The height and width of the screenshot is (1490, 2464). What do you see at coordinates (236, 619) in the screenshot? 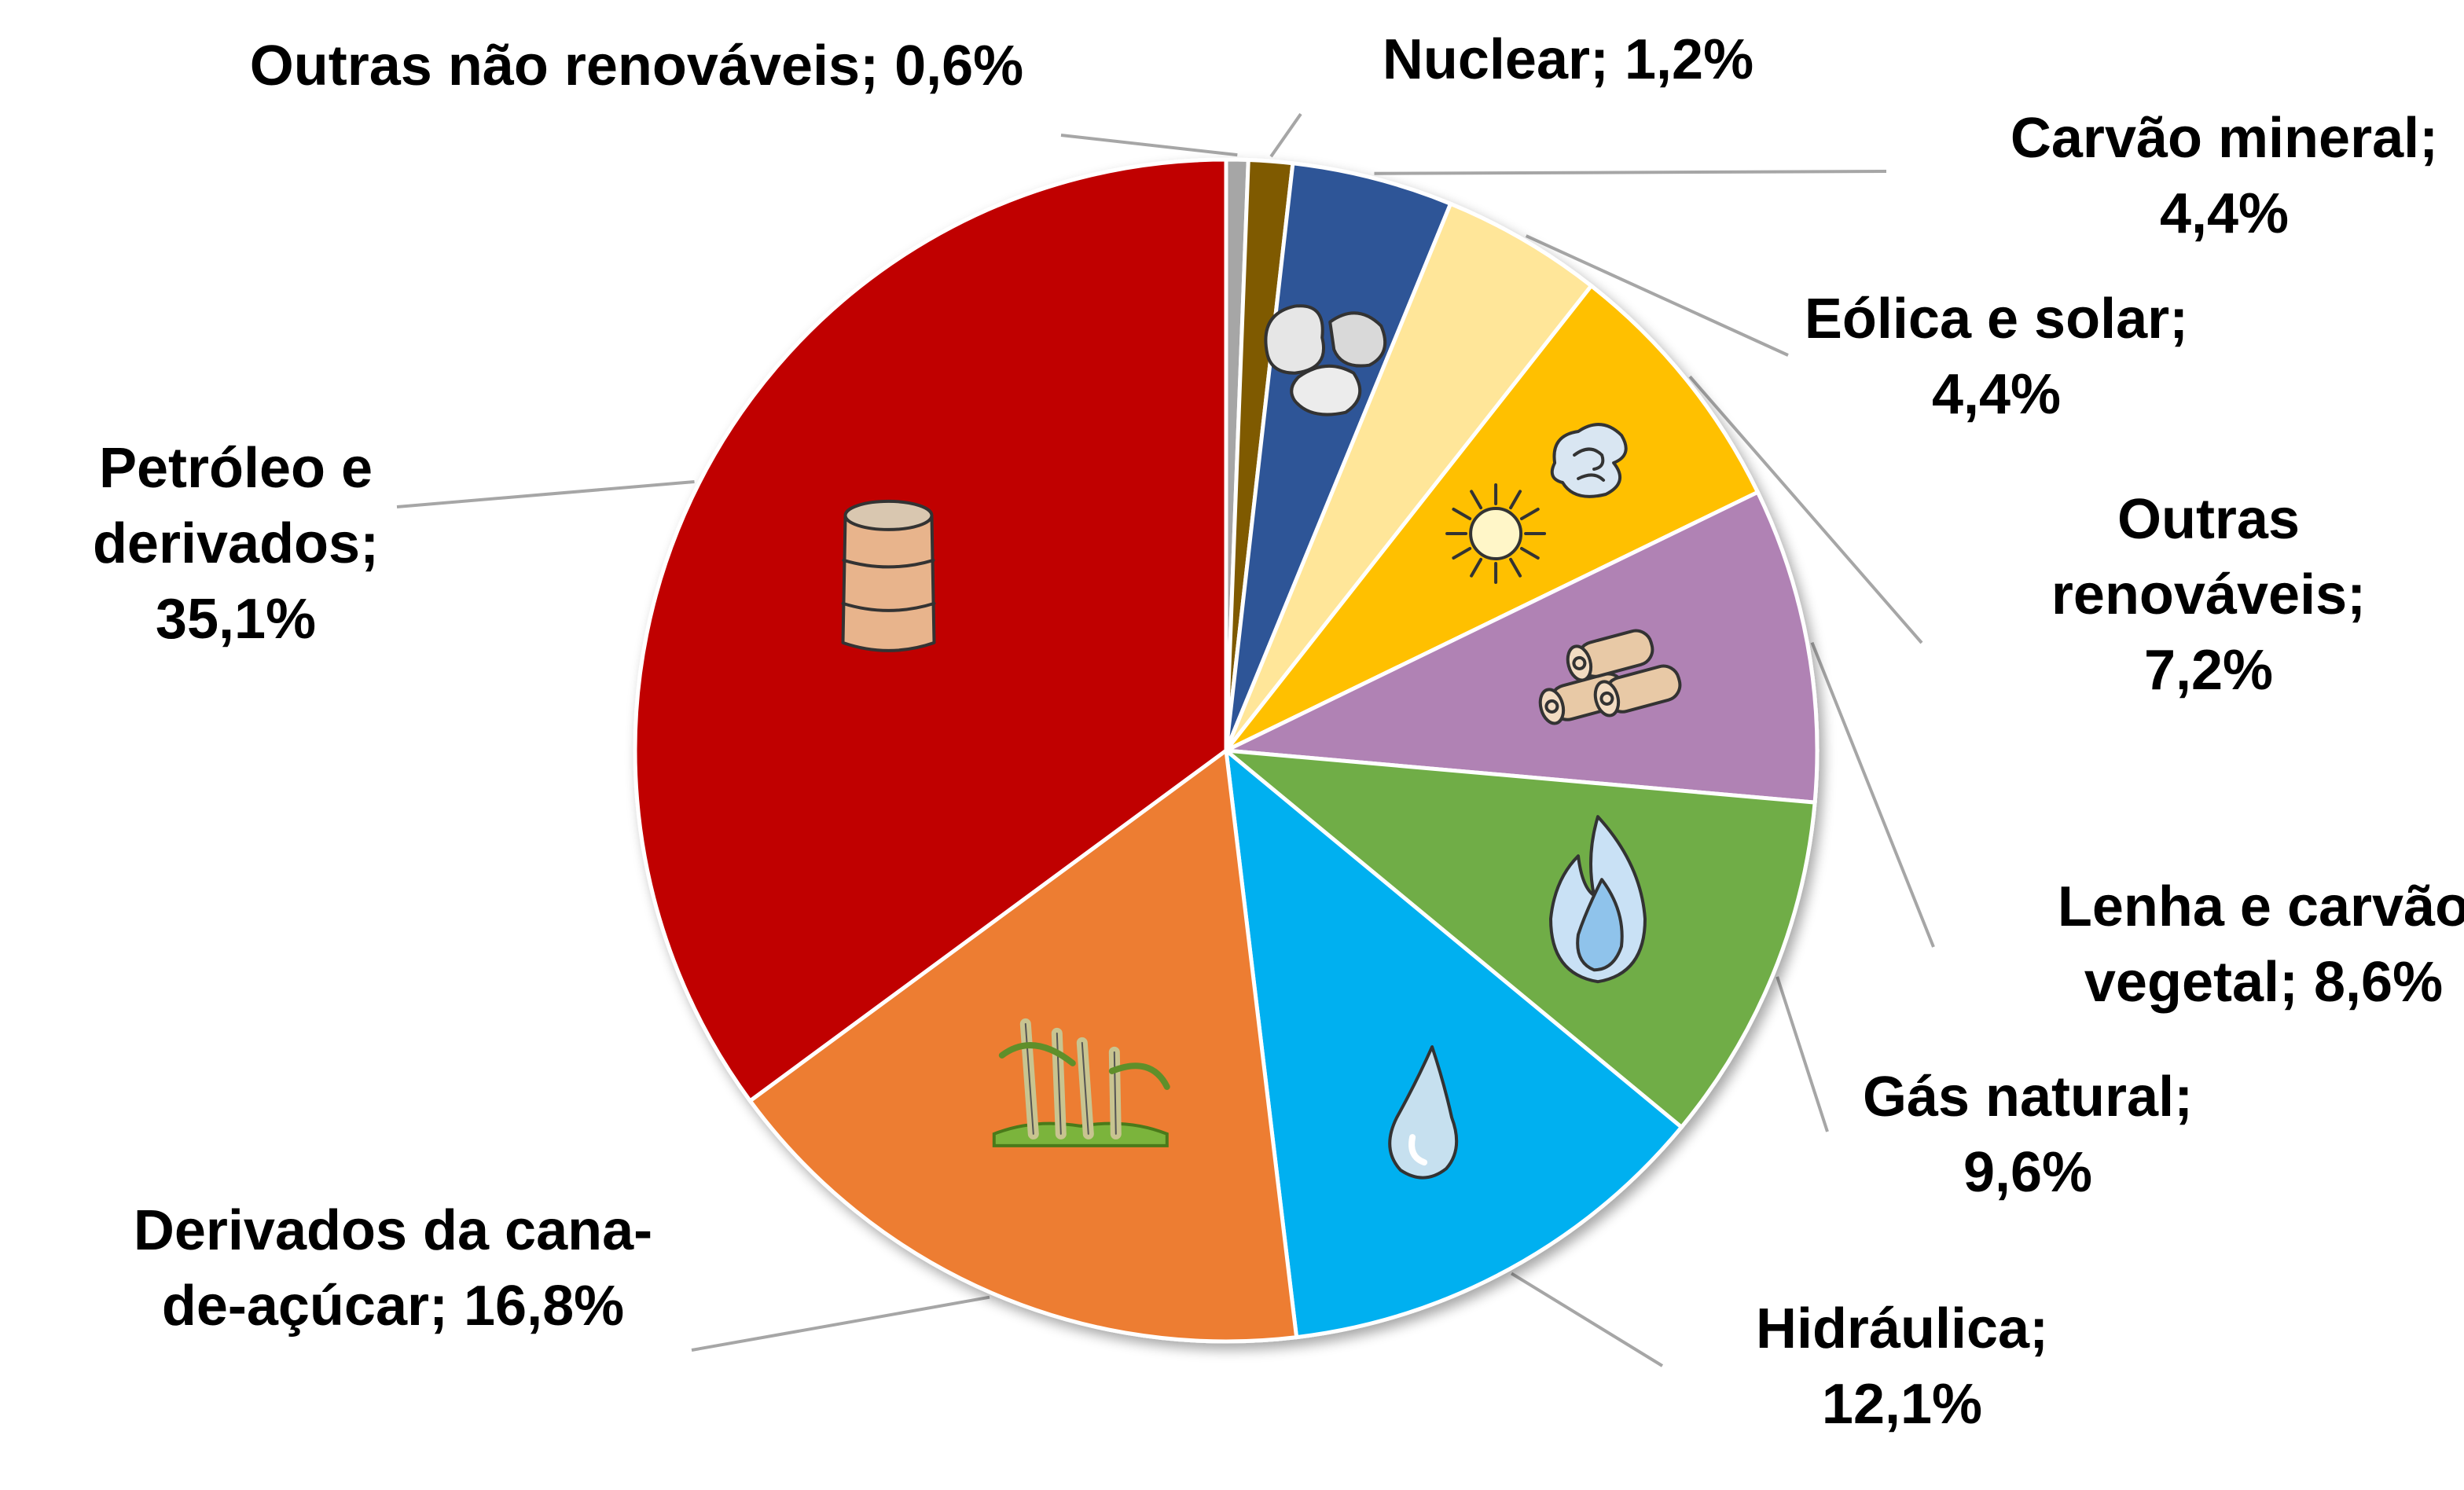
I see `slice-label-line: 35,1%` at bounding box center [236, 619].